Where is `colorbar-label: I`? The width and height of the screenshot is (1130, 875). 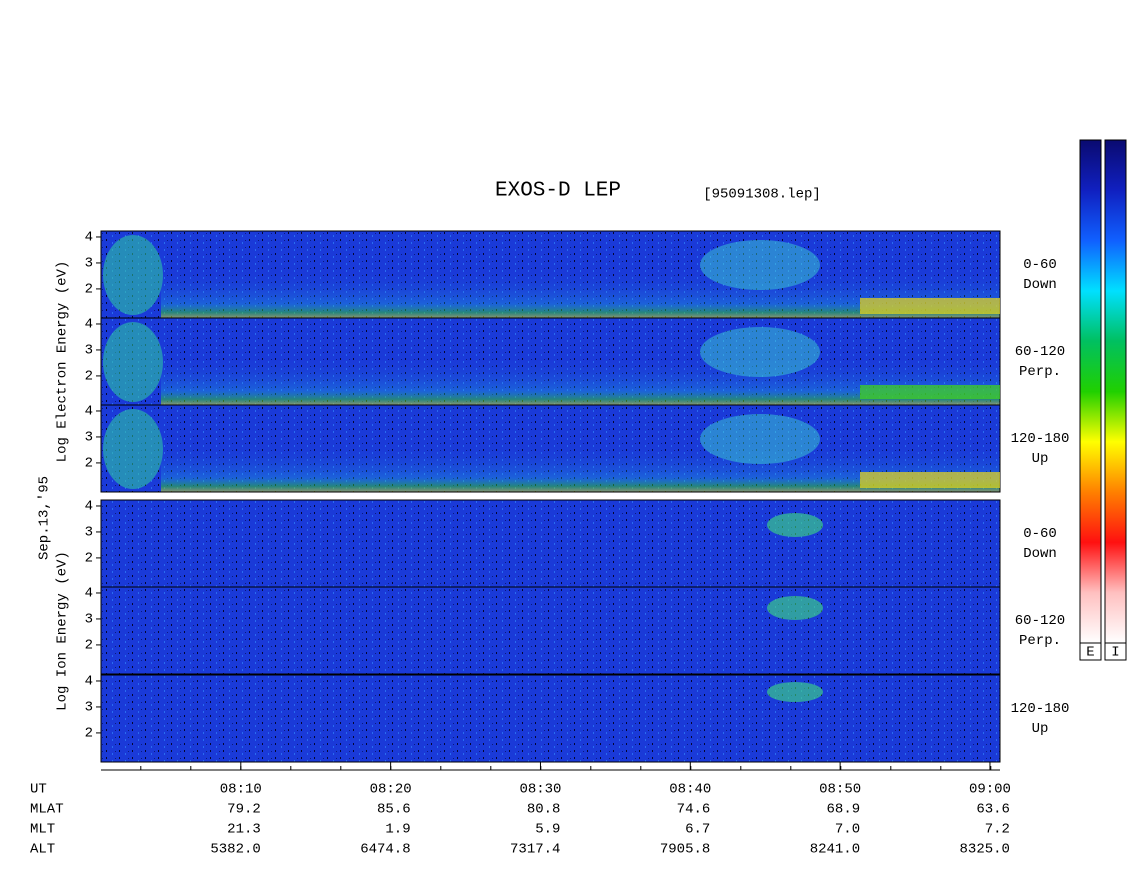 colorbar-label: I is located at coordinates (1115, 653).